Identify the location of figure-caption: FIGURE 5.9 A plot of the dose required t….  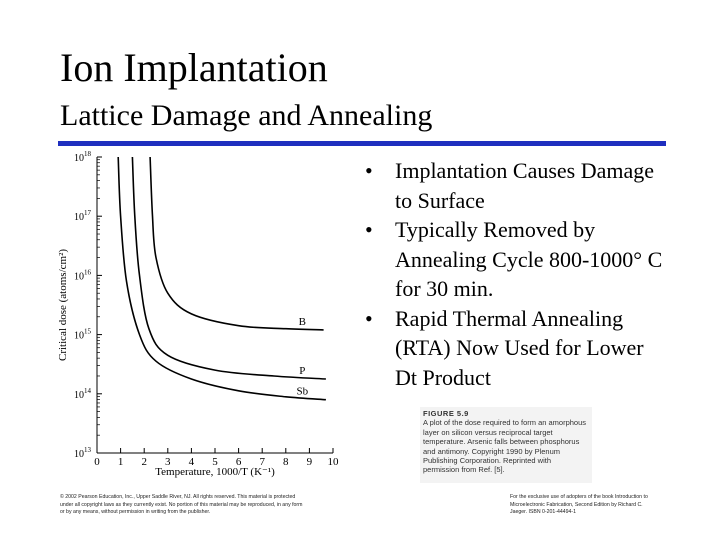
(506, 445).